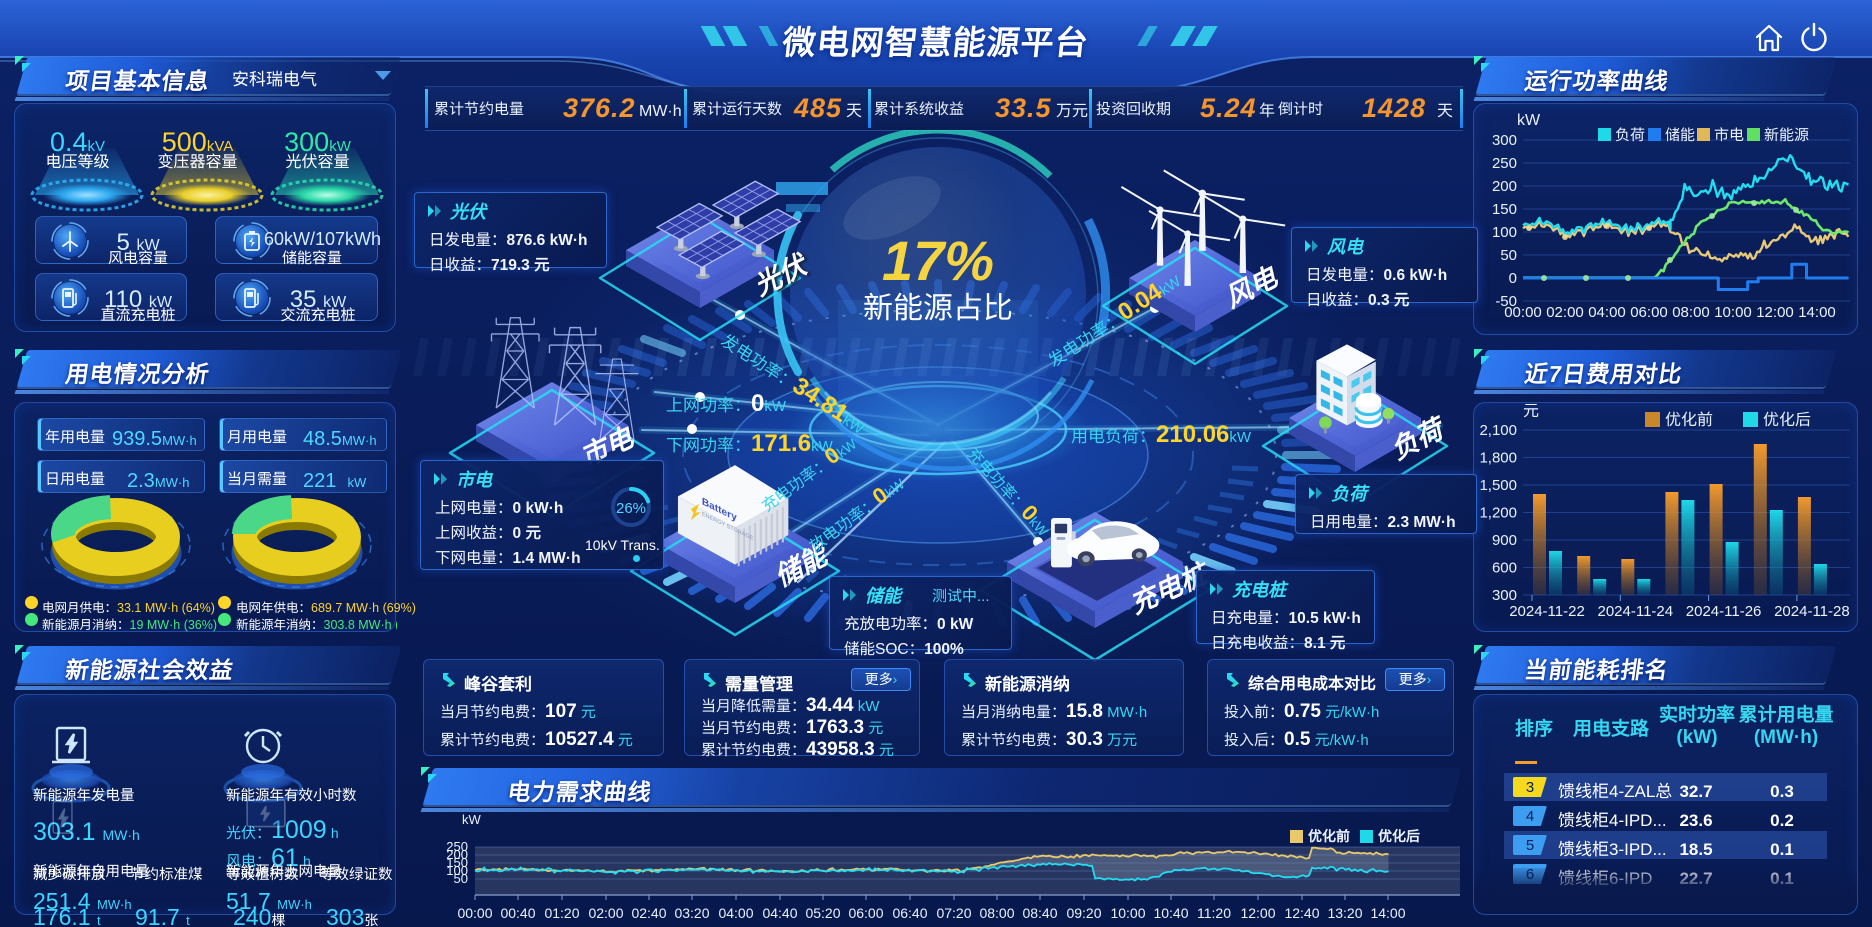  I want to click on svg-text: 600, so click(1504, 567).